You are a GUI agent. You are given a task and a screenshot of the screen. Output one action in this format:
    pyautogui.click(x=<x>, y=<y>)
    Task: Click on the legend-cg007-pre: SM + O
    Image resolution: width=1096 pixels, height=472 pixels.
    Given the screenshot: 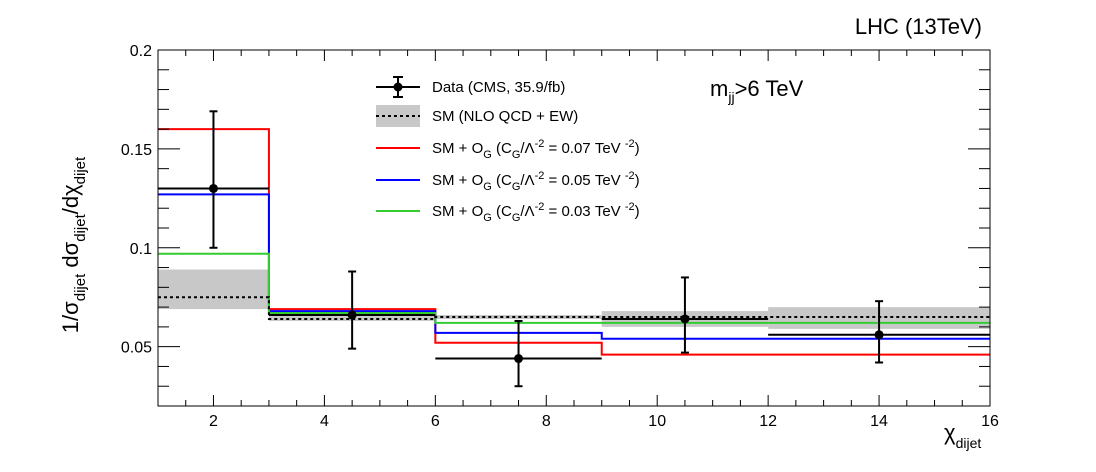 What is the action you would take?
    pyautogui.click(x=457, y=148)
    